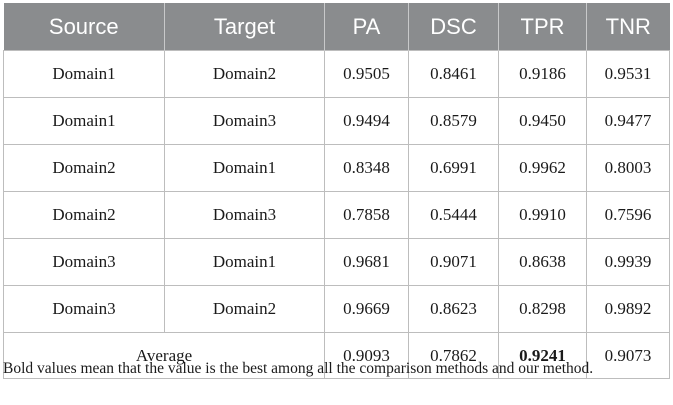  Describe the element at coordinates (366, 215) in the screenshot. I see `cell-pa: 0.7858` at that location.